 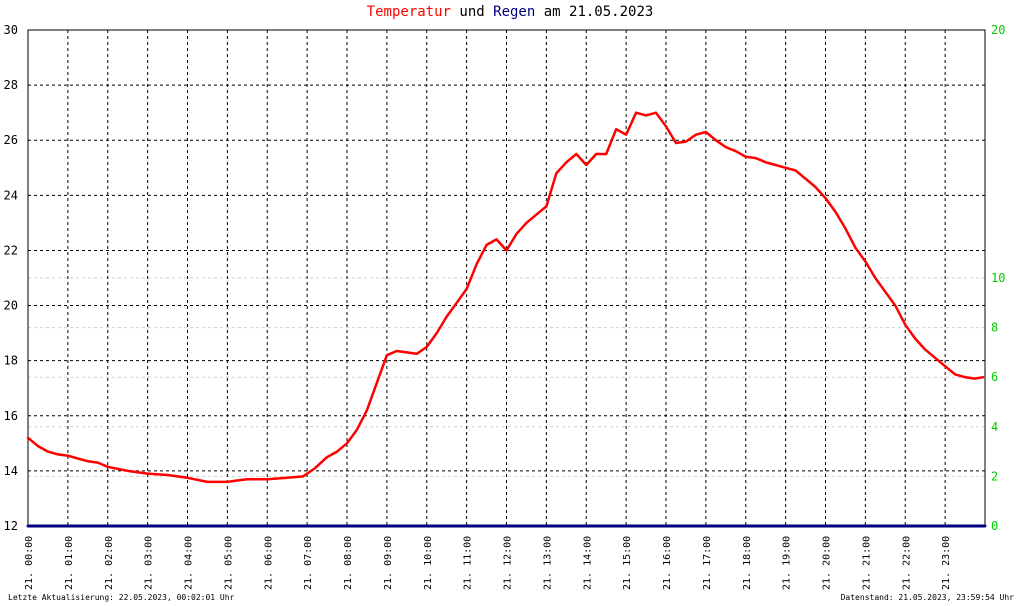 What do you see at coordinates (627, 563) in the screenshot?
I see `x-tick-label: 21. 15:00` at bounding box center [627, 563].